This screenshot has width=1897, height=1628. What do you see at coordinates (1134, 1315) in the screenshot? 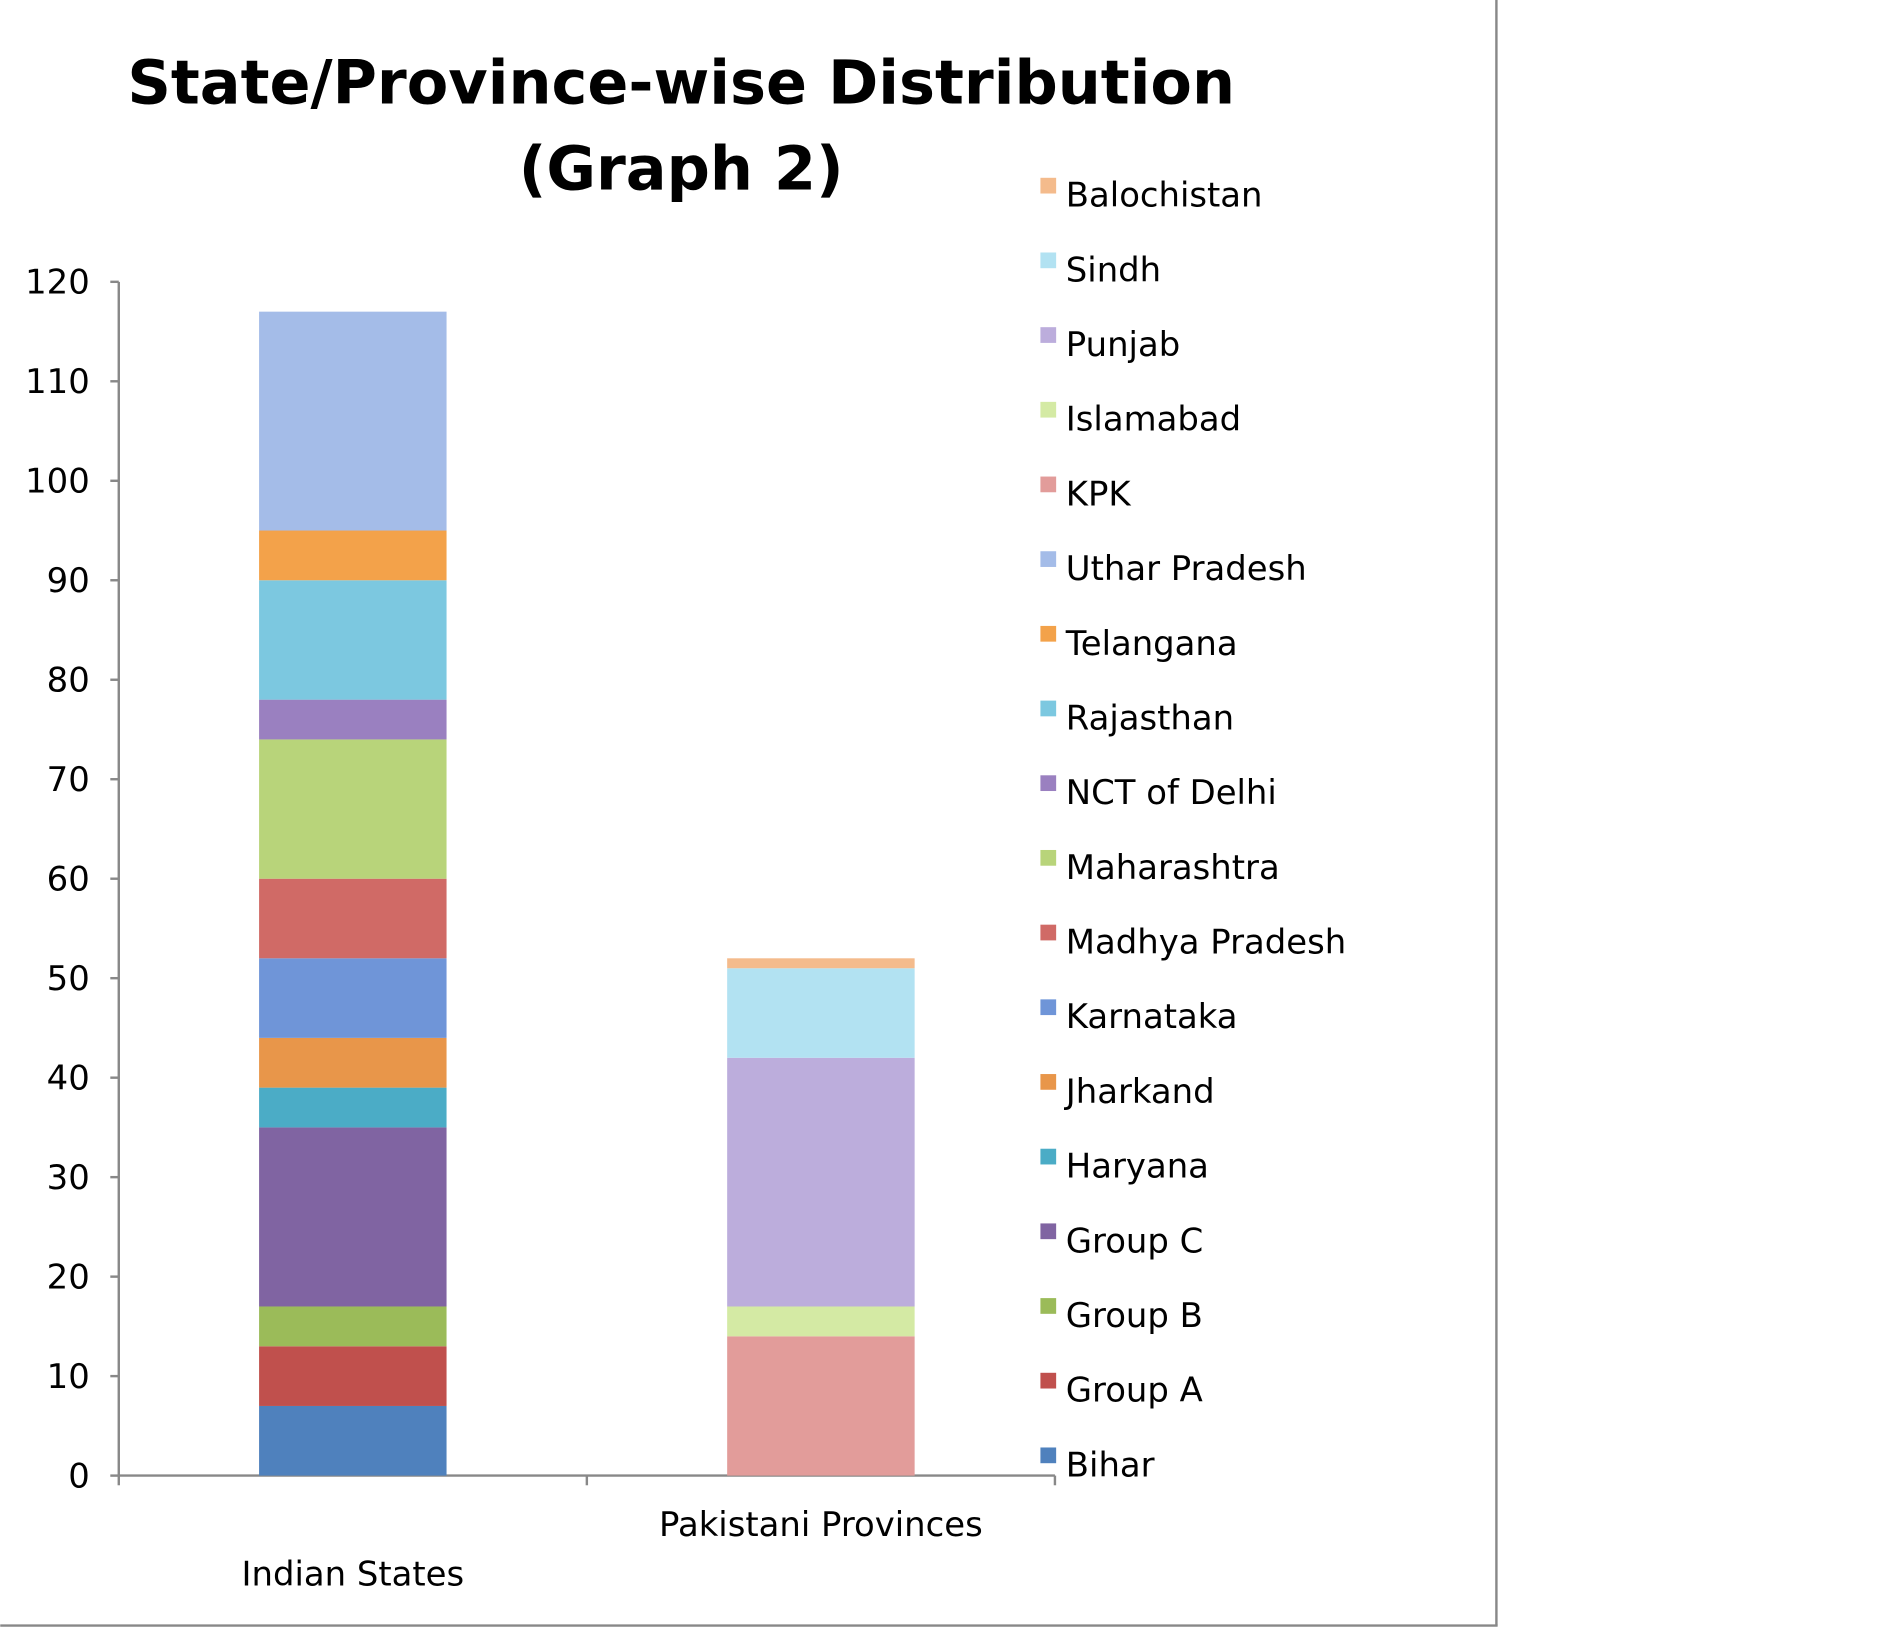
I see `legend-label: Group B` at bounding box center [1134, 1315].